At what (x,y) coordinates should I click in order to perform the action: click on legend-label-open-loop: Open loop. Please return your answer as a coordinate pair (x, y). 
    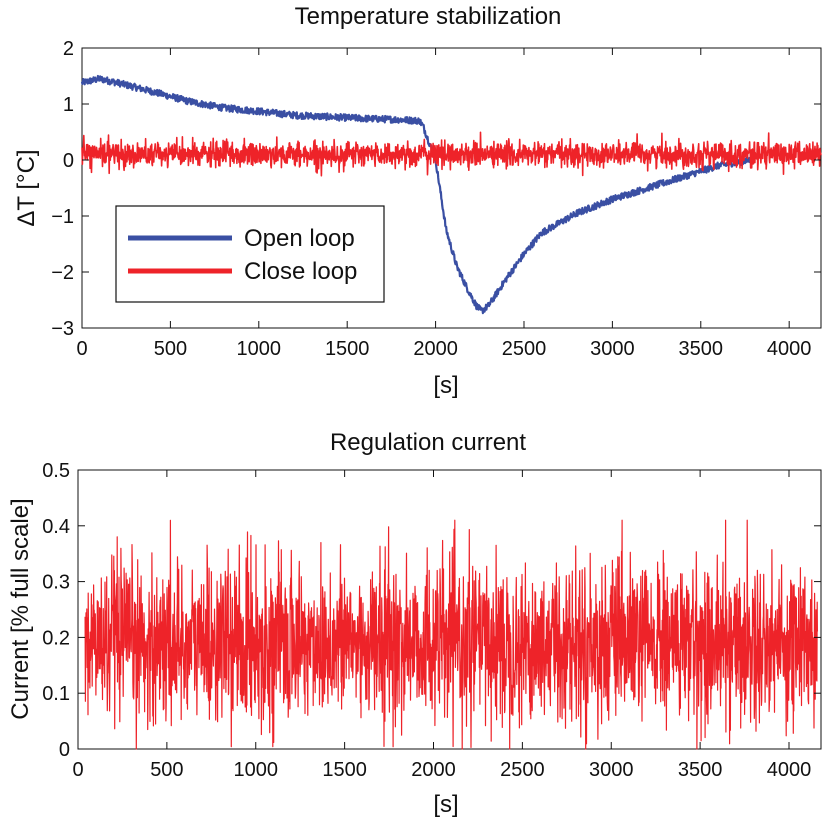
    Looking at the image, I should click on (299, 238).